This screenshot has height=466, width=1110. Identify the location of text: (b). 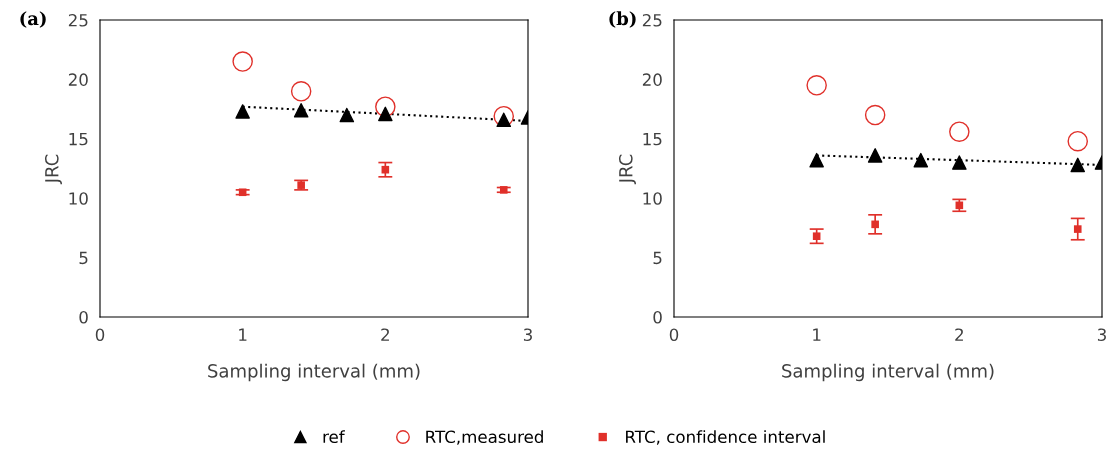
(622, 19).